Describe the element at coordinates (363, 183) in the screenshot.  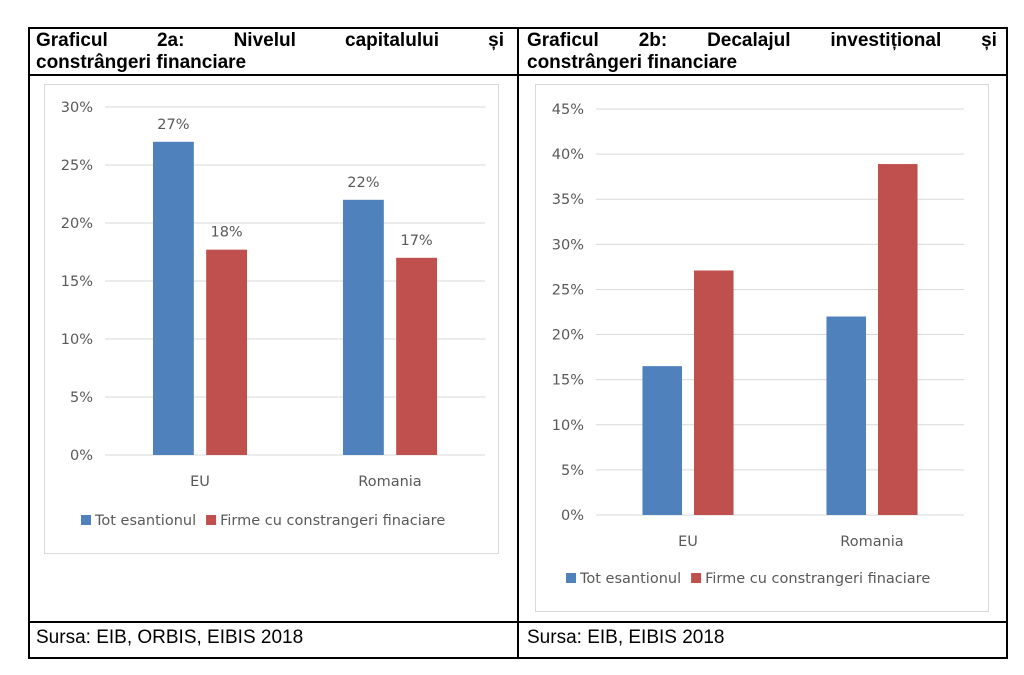
I see `data-label: 22%` at that location.